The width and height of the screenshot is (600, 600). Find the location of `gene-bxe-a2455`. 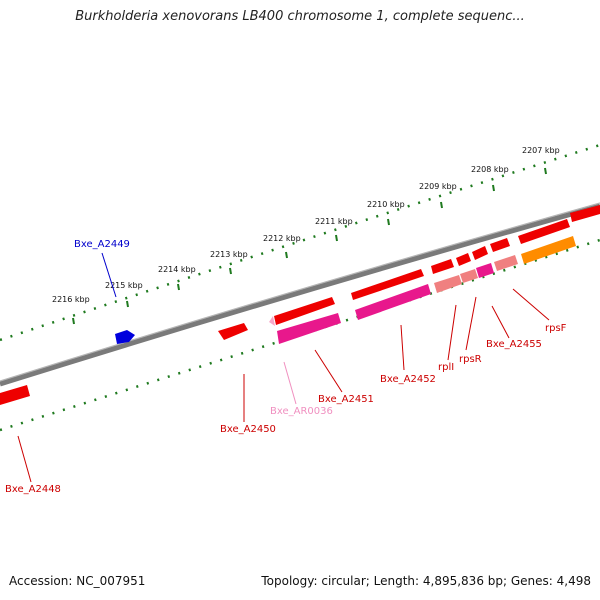

gene-bxe-a2455 is located at coordinates (480, 253).